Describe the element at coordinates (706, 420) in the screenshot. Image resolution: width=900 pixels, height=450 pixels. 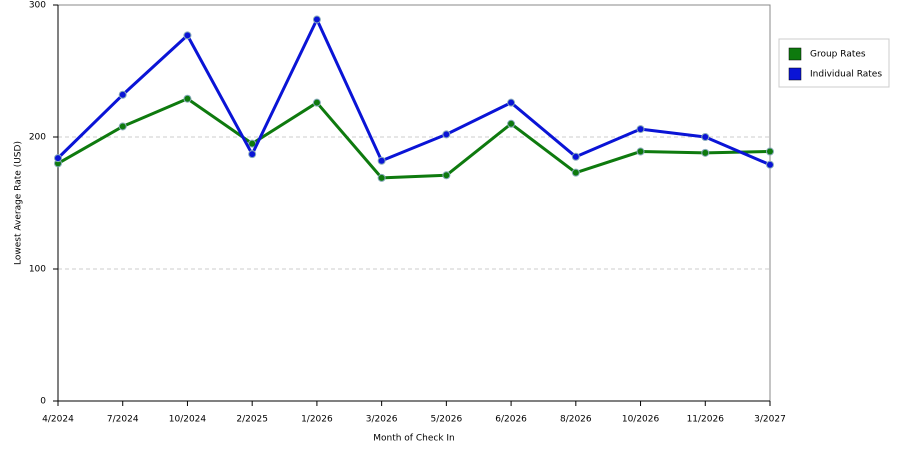
I see `x-tick-label: 11/2026` at that location.